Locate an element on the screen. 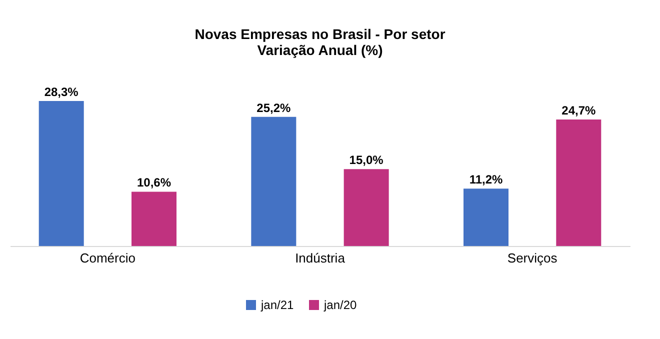 This screenshot has height=339, width=660. x-tick-label: Serviços is located at coordinates (532, 258).